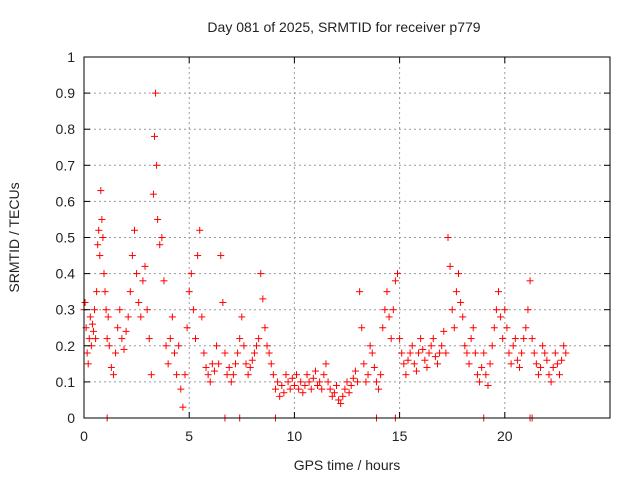 The image size is (640, 480). I want to click on y-tick-label: 0.5, so click(66, 238).